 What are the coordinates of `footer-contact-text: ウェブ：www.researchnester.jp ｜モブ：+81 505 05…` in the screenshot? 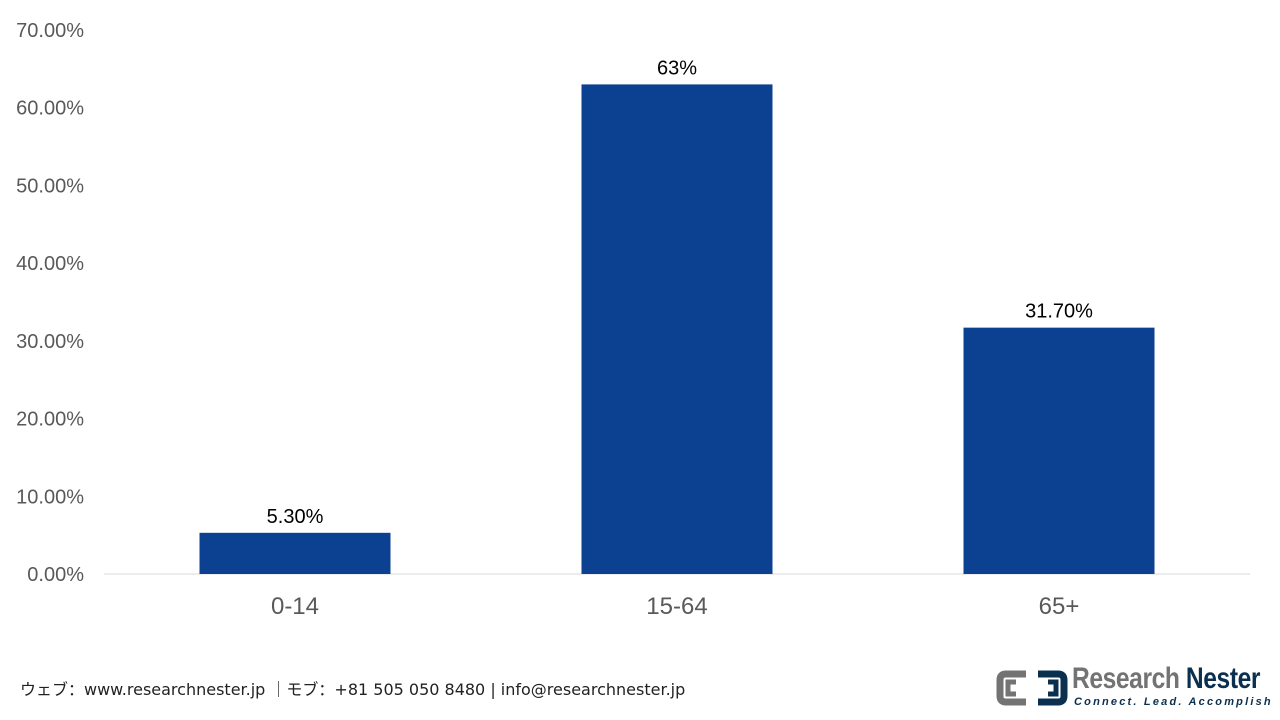 It's located at (353, 689).